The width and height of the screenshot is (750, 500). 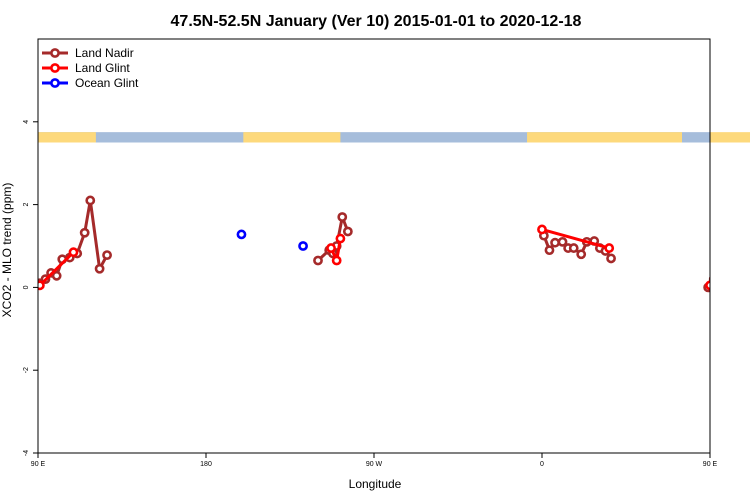 I want to click on y-tick-label: 0, so click(x=26, y=287).